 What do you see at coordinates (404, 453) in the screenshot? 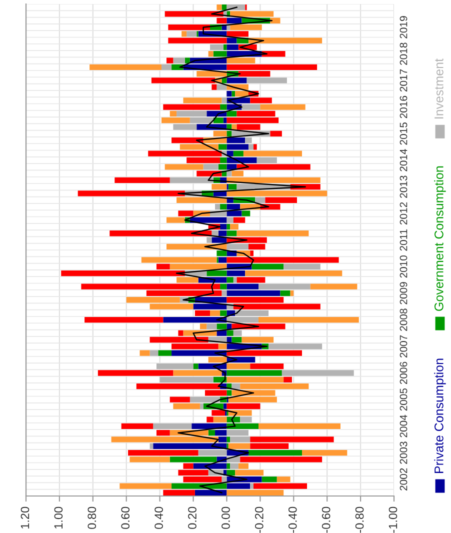
I see `y-tick-label: 2003` at bounding box center [404, 453].